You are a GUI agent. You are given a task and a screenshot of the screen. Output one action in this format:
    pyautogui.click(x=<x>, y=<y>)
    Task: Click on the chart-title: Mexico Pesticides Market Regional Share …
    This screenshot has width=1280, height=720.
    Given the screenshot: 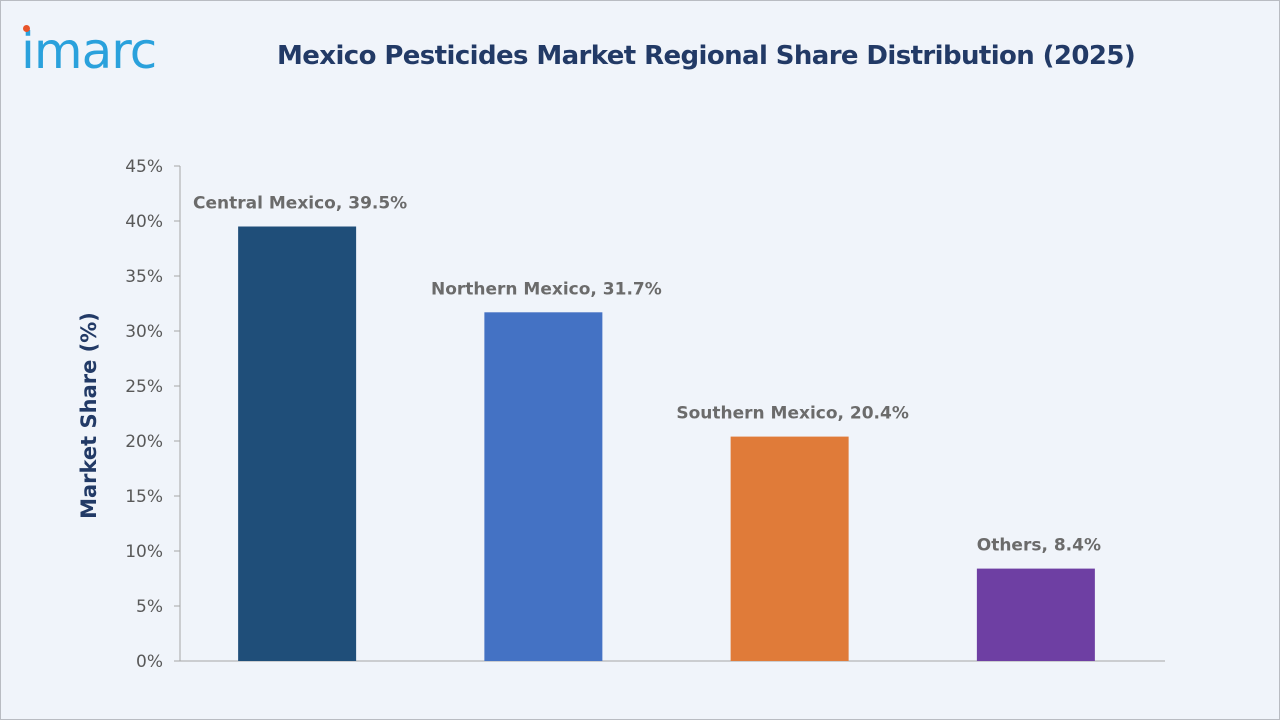 What is the action you would take?
    pyautogui.click(x=706, y=56)
    